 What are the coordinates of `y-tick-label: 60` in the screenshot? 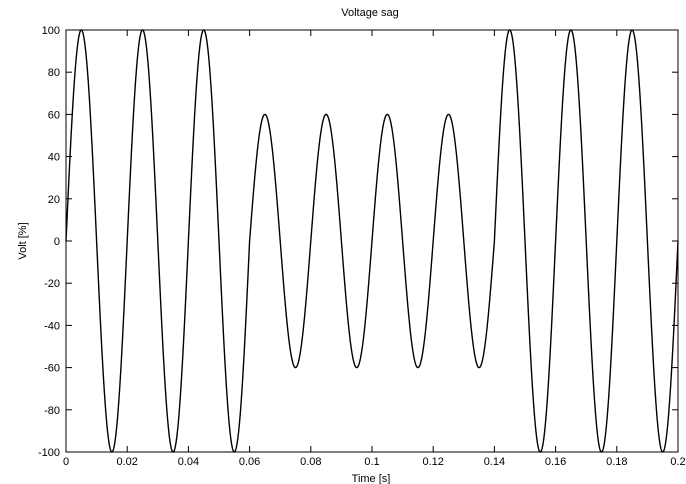 It's located at (54, 115).